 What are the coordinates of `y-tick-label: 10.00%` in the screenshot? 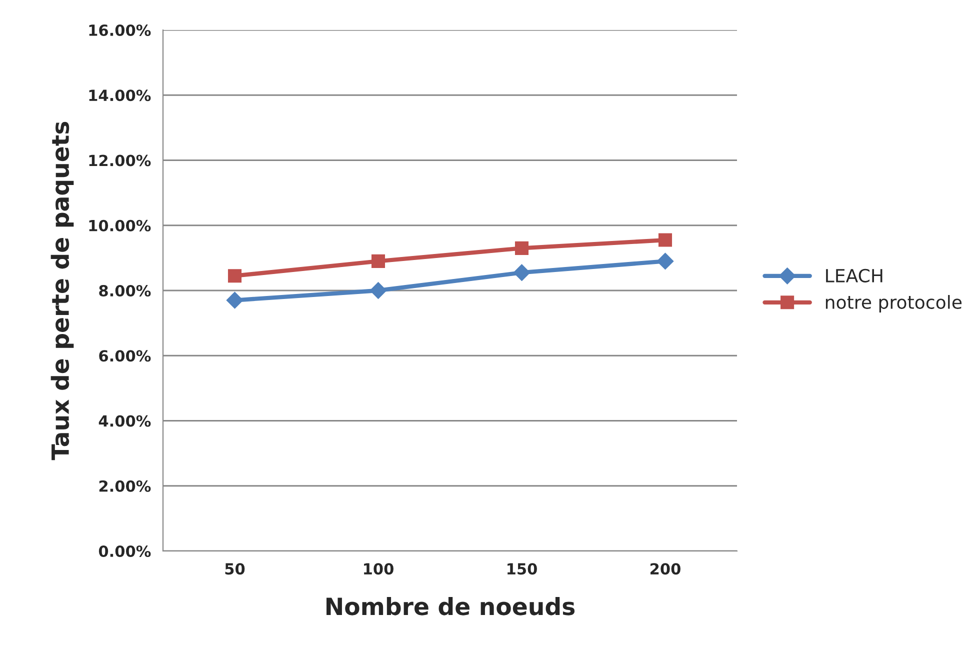 It's located at (120, 226).